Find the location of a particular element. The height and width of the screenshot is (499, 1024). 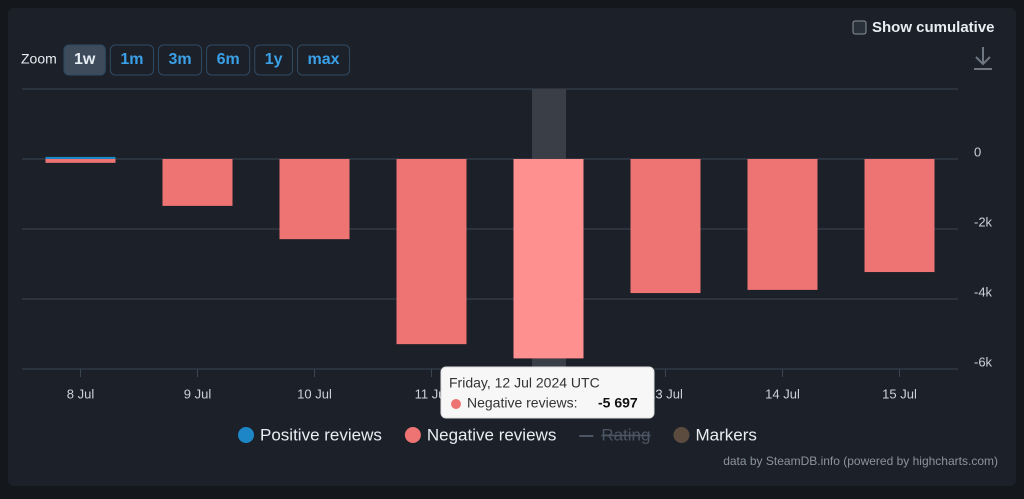

legend-label: Rating is located at coordinates (625, 434).